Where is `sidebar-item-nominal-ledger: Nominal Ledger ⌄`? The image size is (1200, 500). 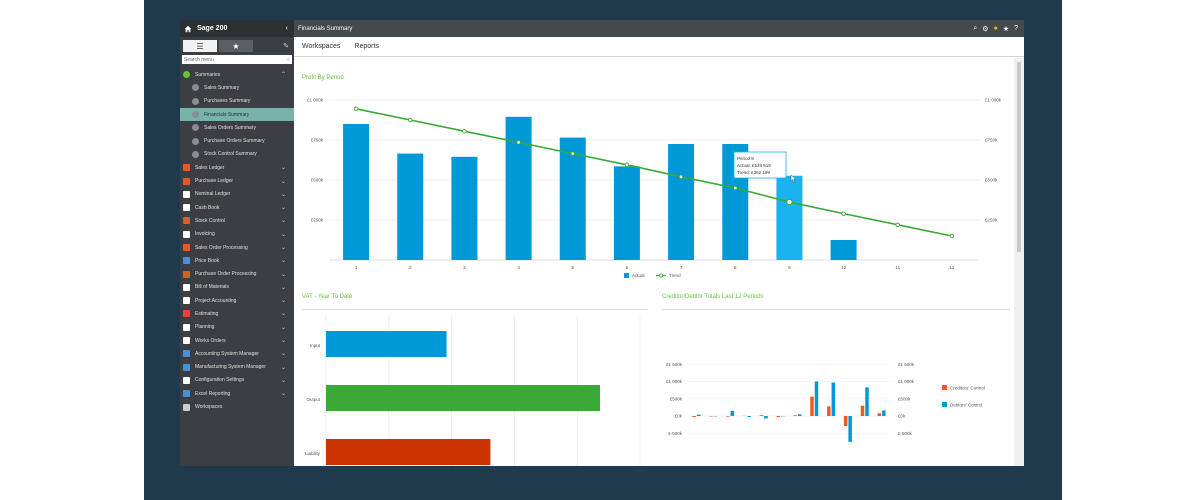
sidebar-item-nominal-ledger: Nominal Ledger ⌄ is located at coordinates (237, 194).